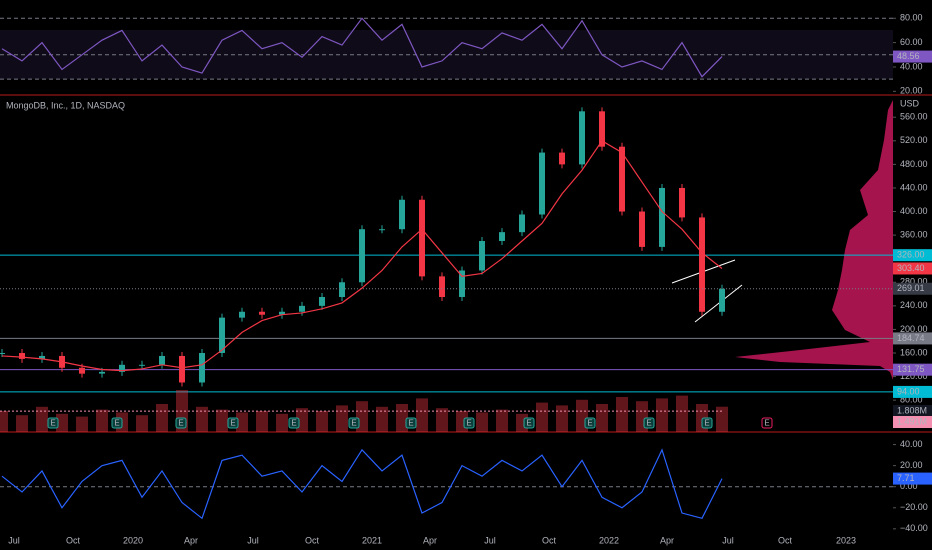  I want to click on price-tag-label: 94.00, so click(908, 391).